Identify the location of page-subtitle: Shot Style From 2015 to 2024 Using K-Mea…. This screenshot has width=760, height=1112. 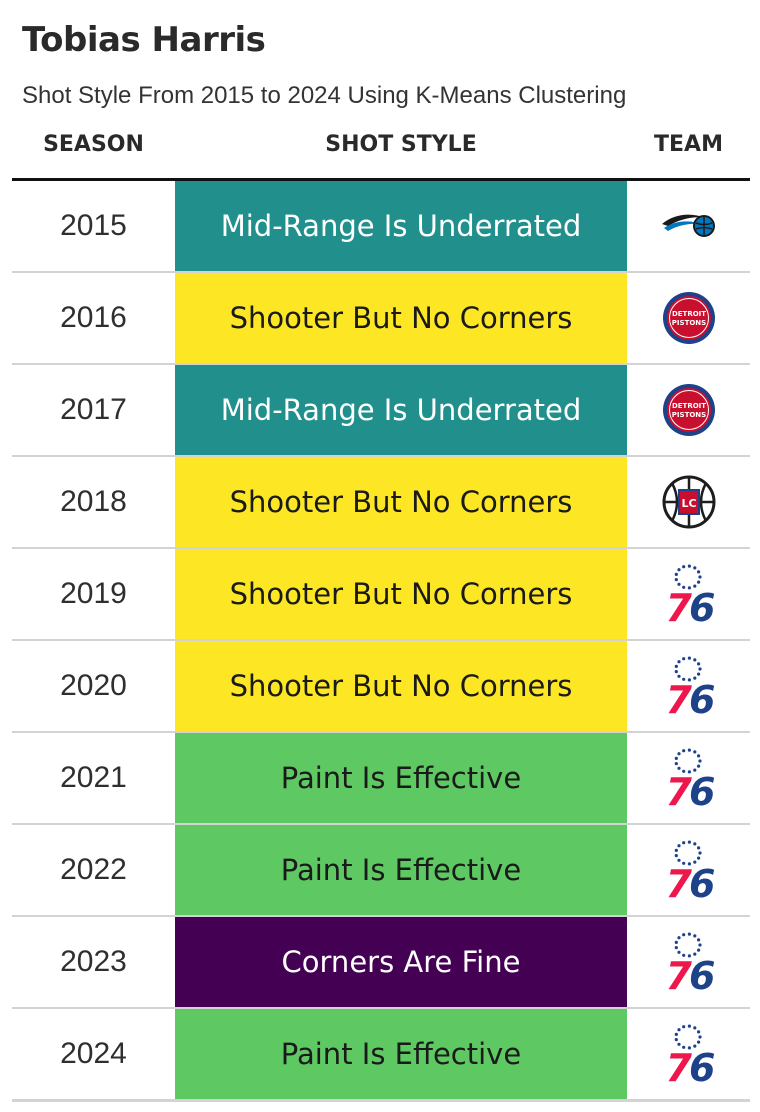
(324, 95).